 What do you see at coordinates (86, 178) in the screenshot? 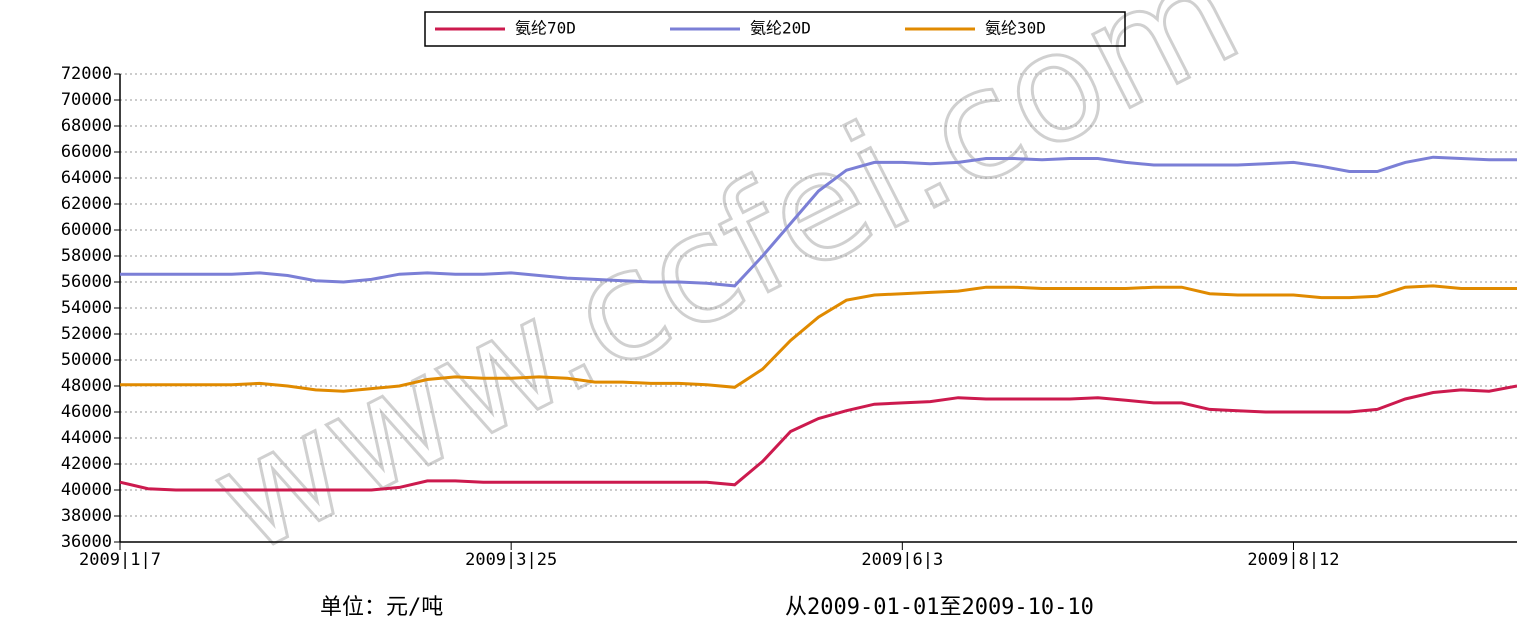
I see `y-tick-label: 64000` at bounding box center [86, 178].